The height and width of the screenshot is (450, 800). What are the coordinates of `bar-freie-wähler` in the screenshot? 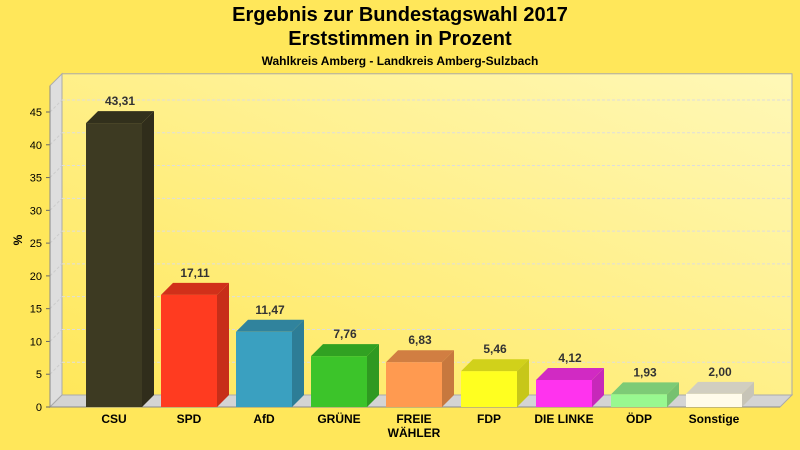 It's located at (420, 378).